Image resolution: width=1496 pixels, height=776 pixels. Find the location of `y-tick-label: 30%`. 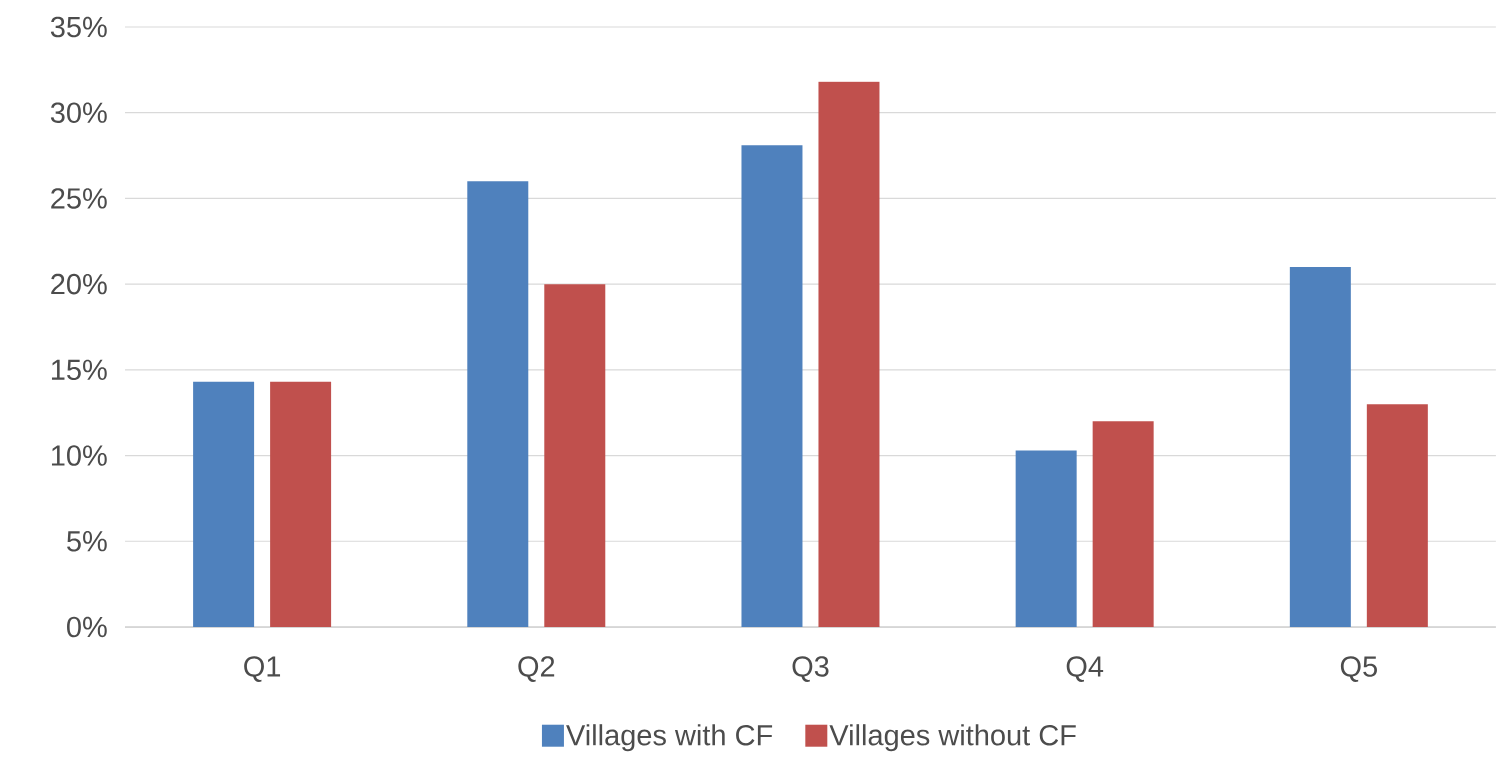

y-tick-label: 30% is located at coordinates (78, 112).